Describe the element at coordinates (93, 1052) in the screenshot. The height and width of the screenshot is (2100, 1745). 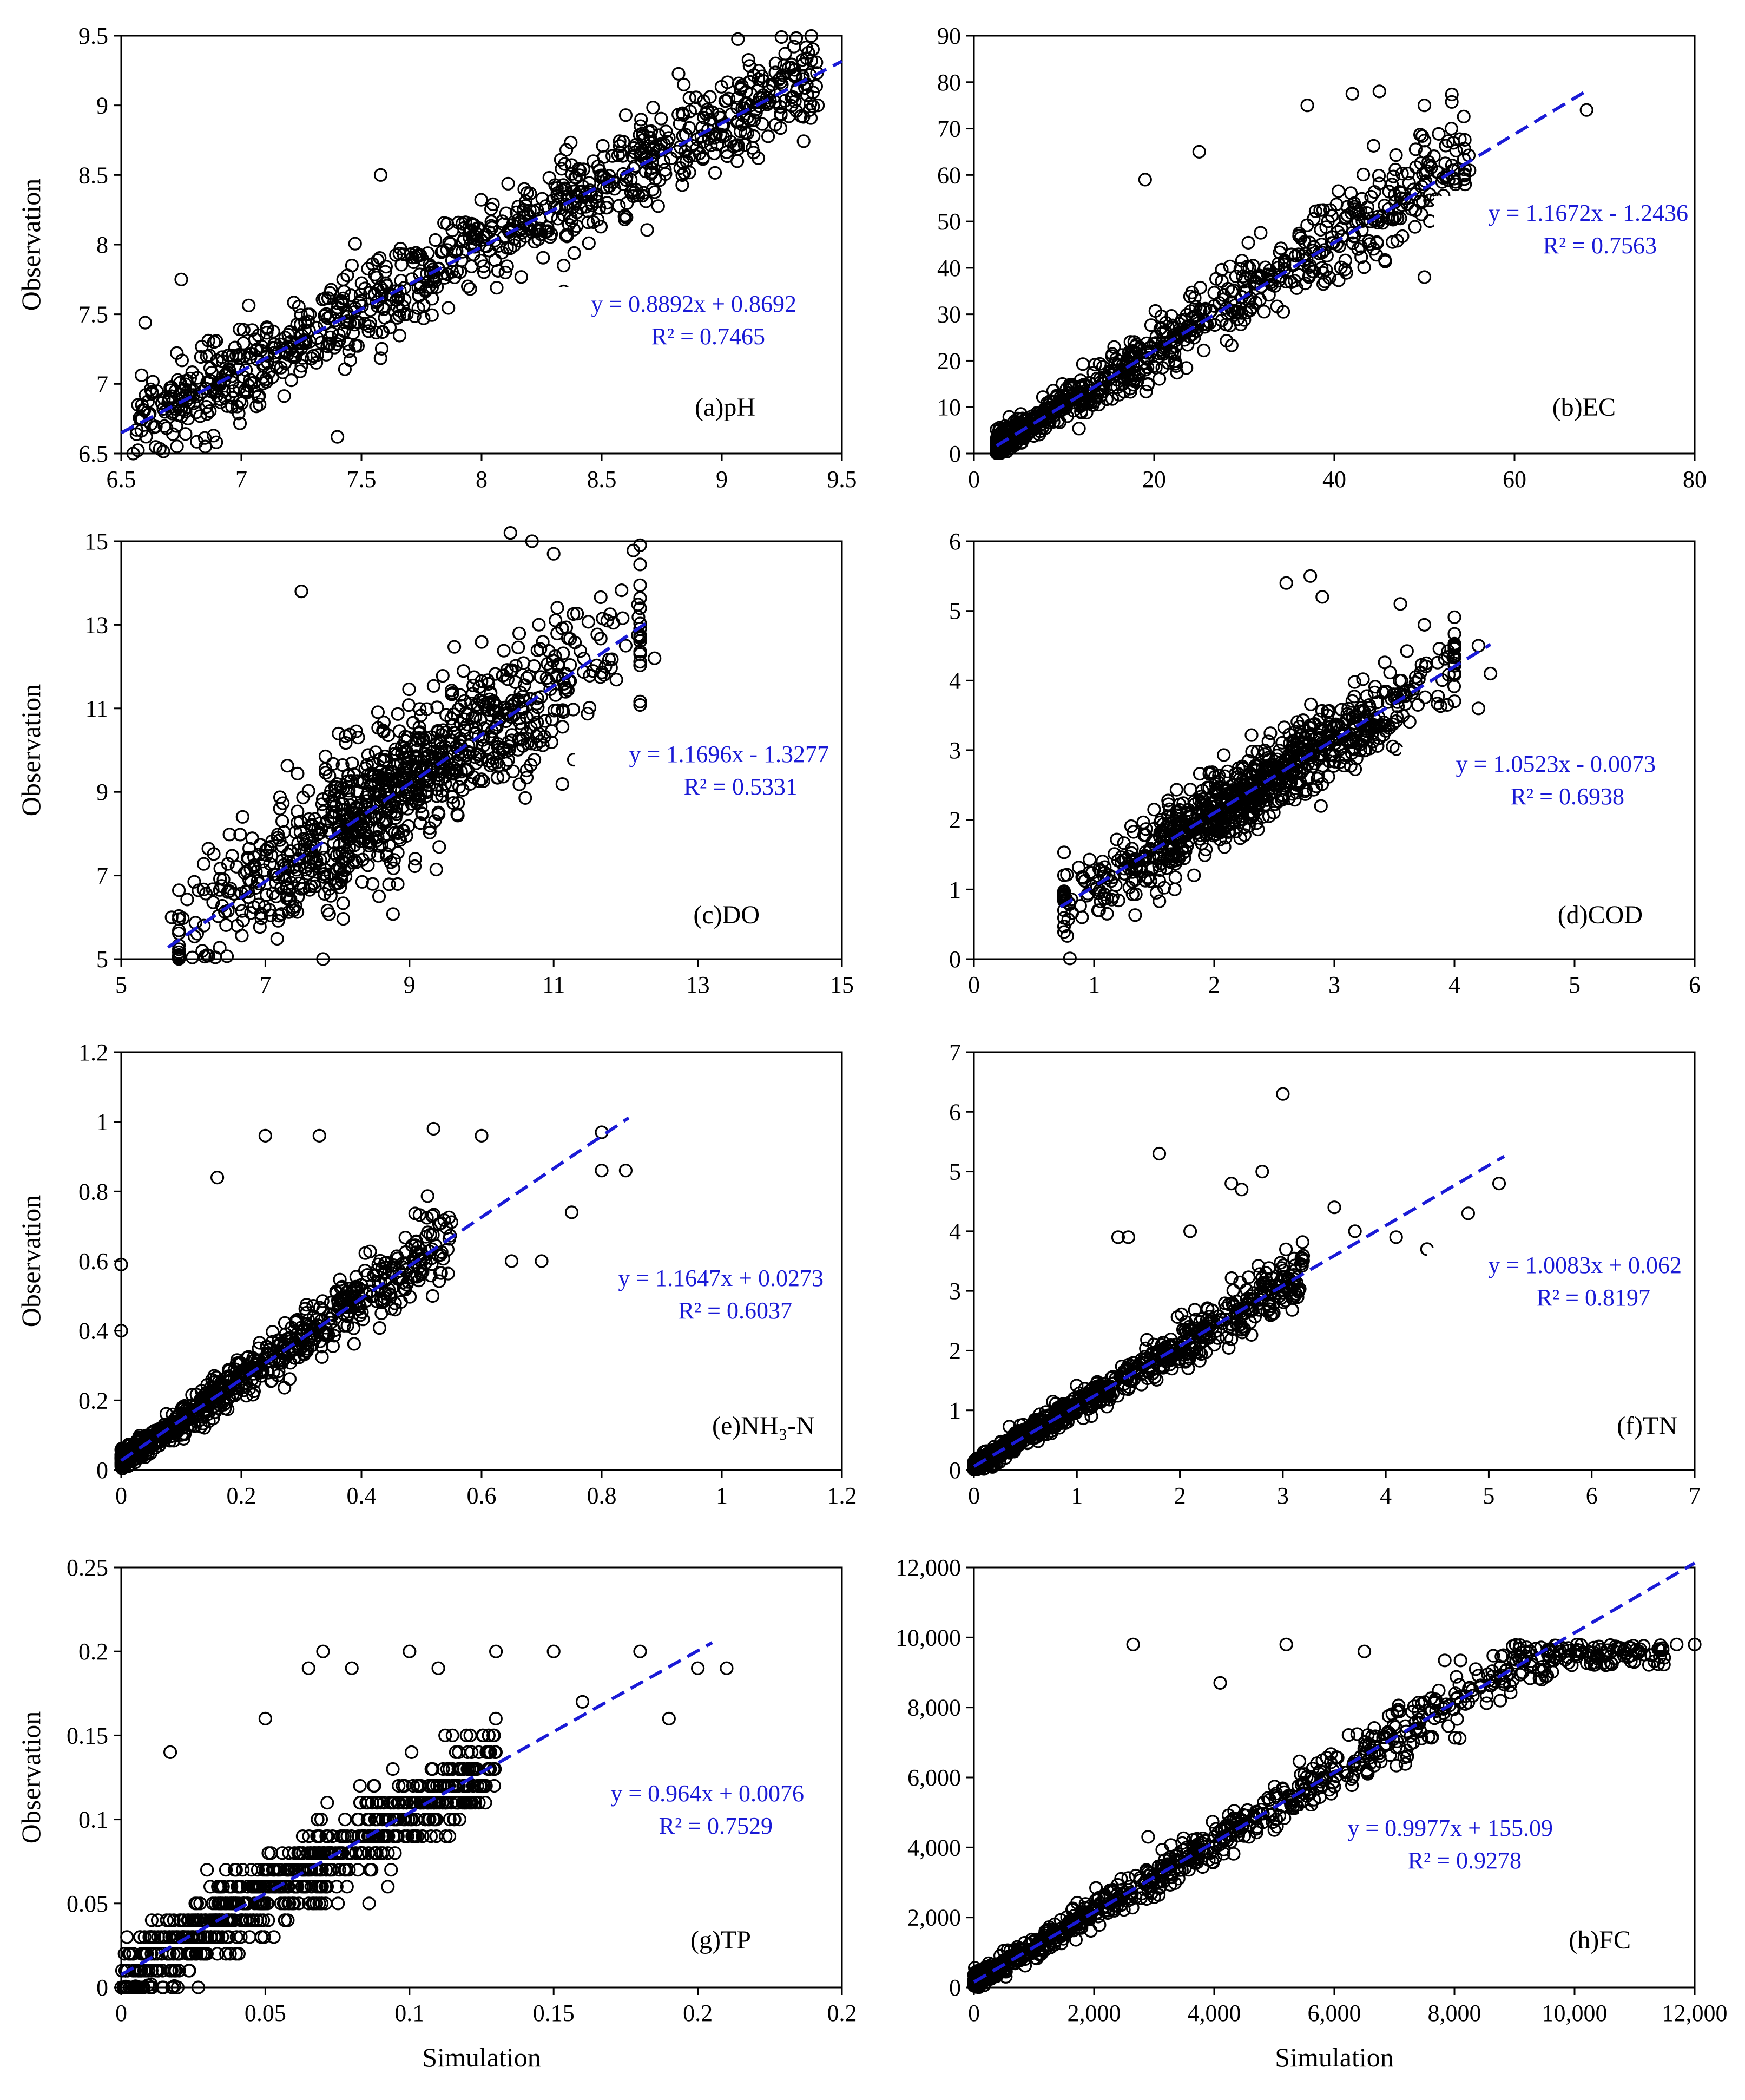
I see `y-tick-label: 1.2` at that location.